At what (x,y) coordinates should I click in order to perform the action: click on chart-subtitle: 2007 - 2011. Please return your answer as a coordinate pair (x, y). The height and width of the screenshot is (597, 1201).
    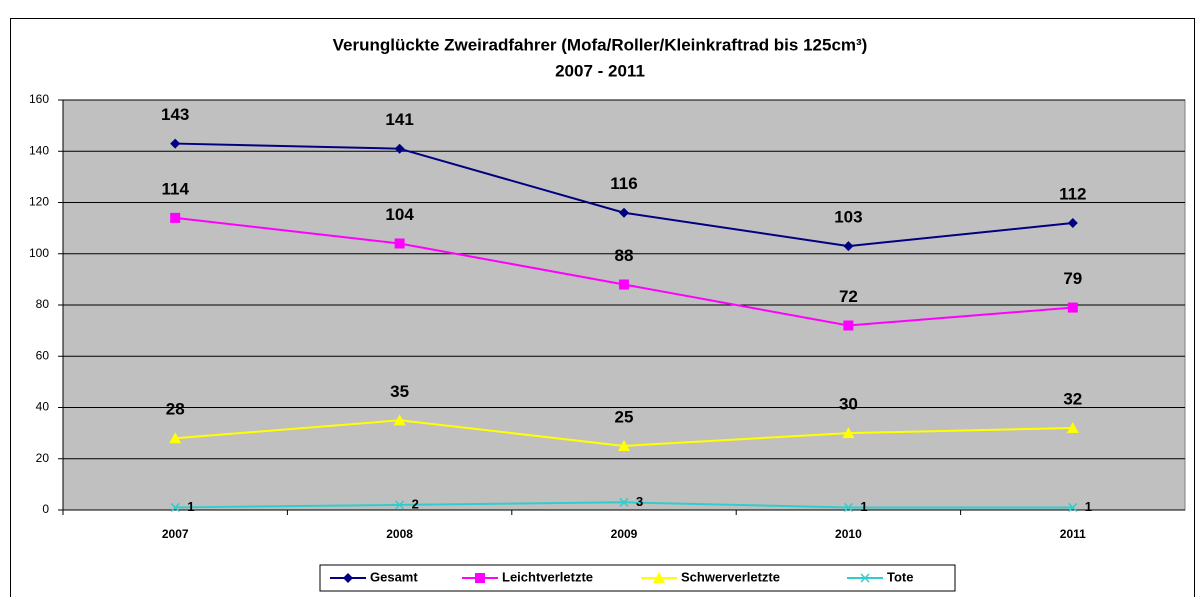
    Looking at the image, I should click on (600, 70).